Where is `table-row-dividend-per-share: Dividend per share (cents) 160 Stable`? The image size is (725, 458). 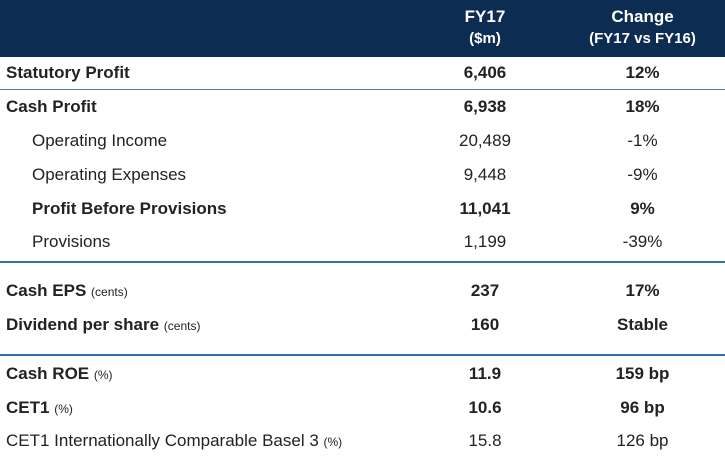 table-row-dividend-per-share: Dividend per share (cents) 160 Stable is located at coordinates (362, 325).